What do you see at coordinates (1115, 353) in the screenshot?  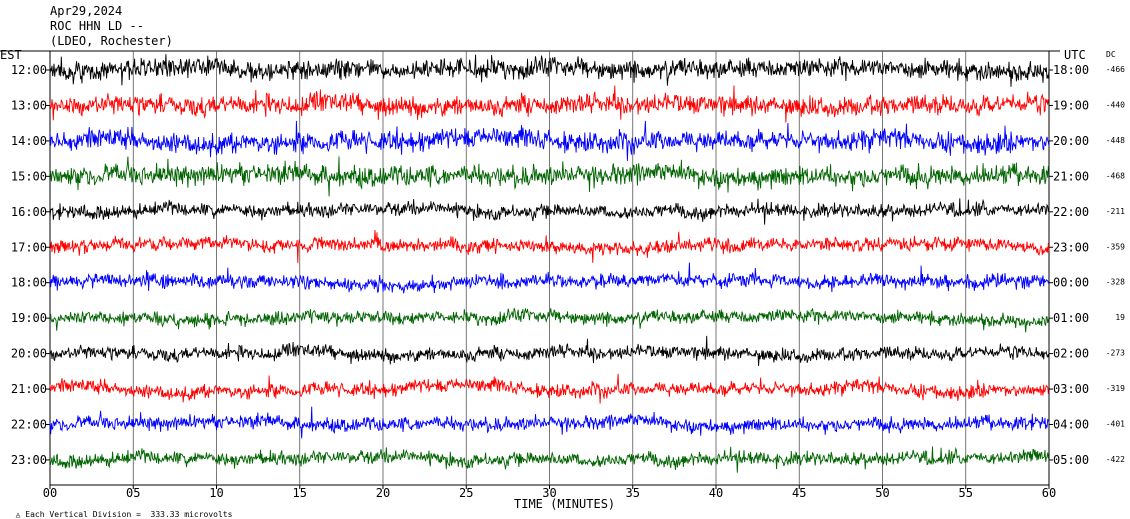 I see `dc-offset-label: -273` at bounding box center [1115, 353].